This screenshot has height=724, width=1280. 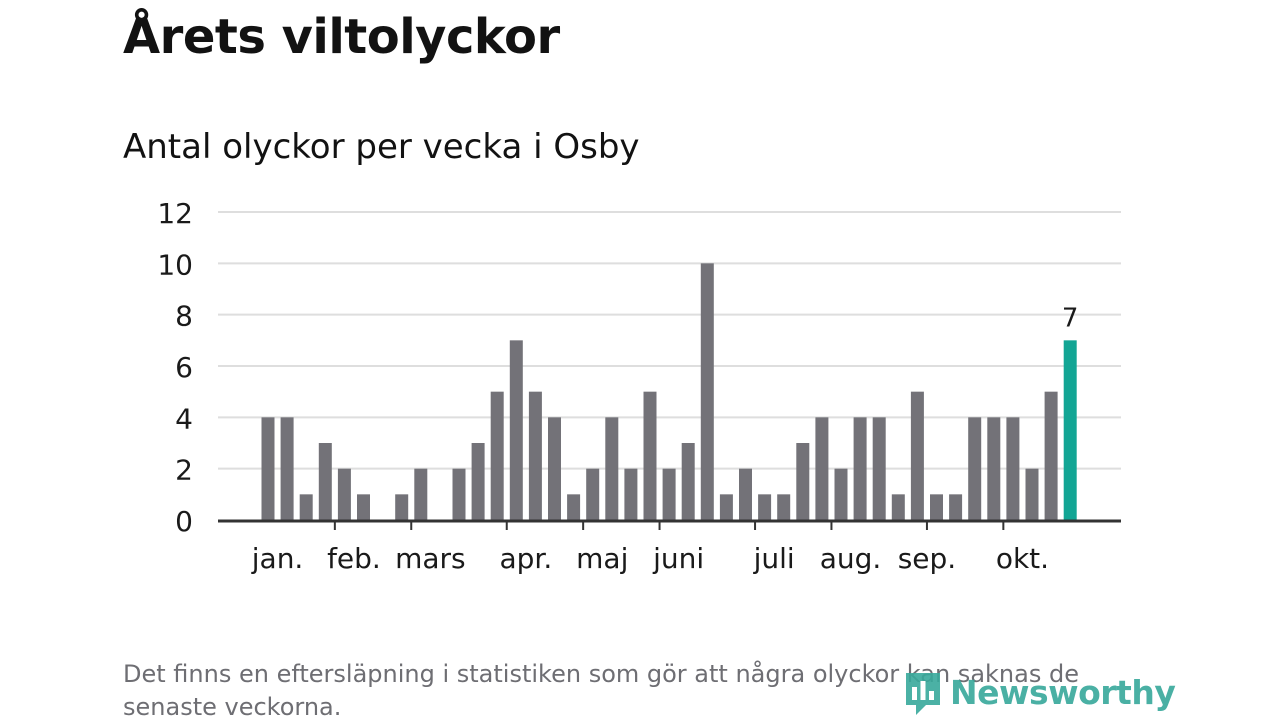 I want to click on y-tick-label: 10, so click(x=175, y=264).